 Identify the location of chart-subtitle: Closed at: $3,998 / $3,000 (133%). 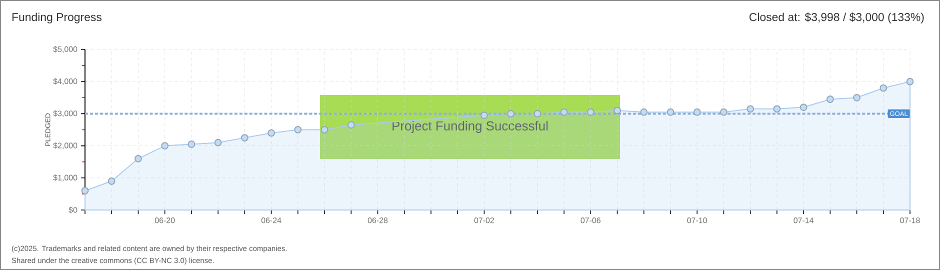
(836, 18).